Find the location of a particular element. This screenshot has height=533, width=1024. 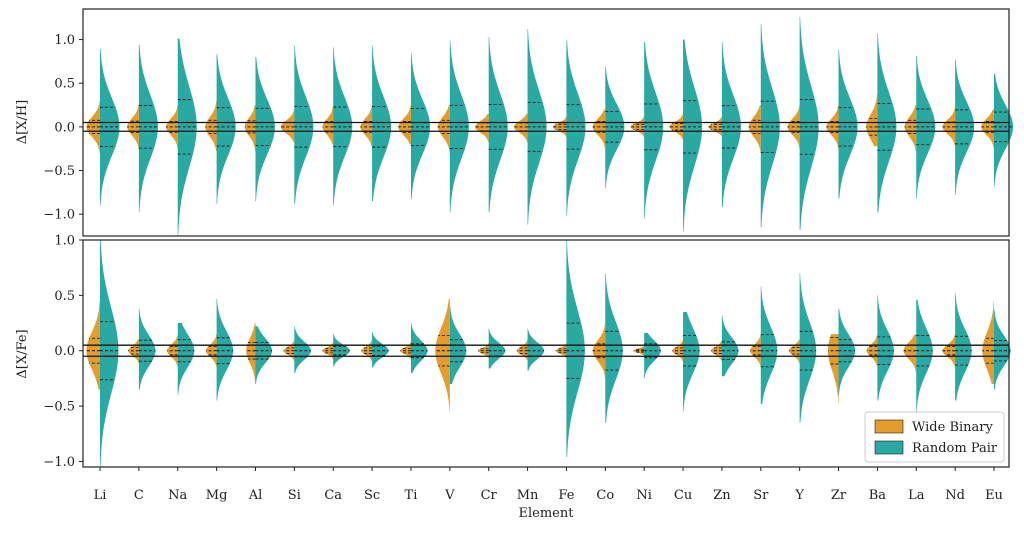

x-tick-label-la: La is located at coordinates (916, 495).